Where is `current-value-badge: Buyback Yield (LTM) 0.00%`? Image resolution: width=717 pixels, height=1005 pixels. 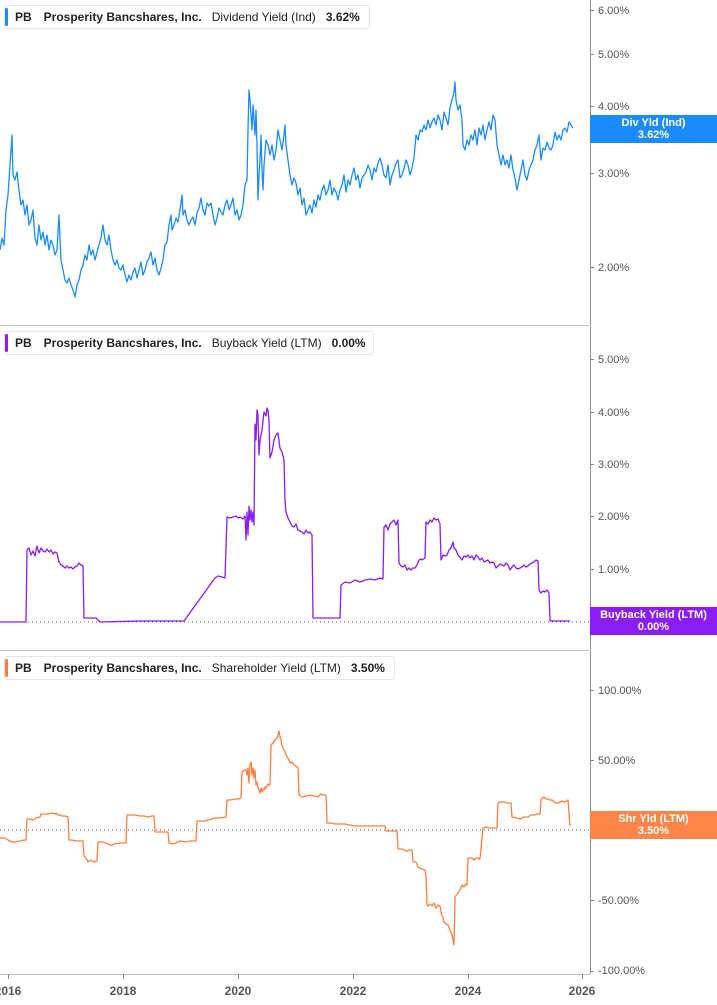 current-value-badge: Buyback Yield (LTM) 0.00% is located at coordinates (653, 621).